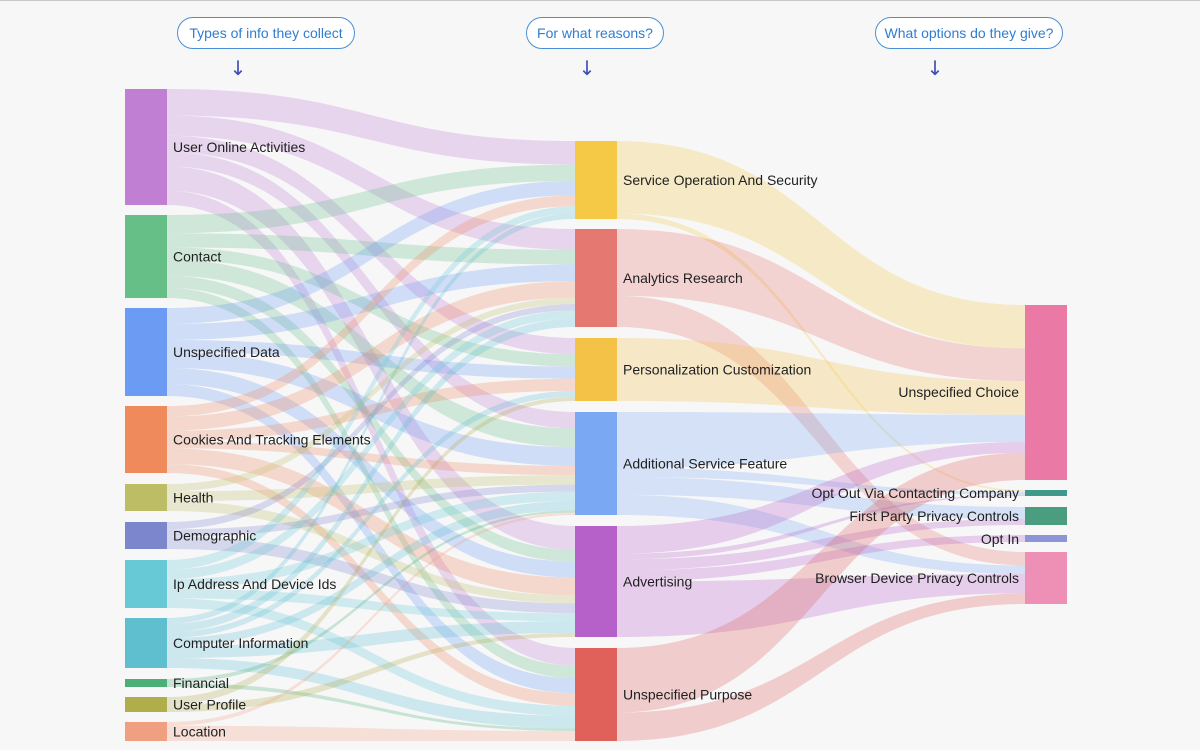 The width and height of the screenshot is (1200, 750). What do you see at coordinates (371, 733) in the screenshot?
I see `flow-location-to-unspec_purpose` at bounding box center [371, 733].